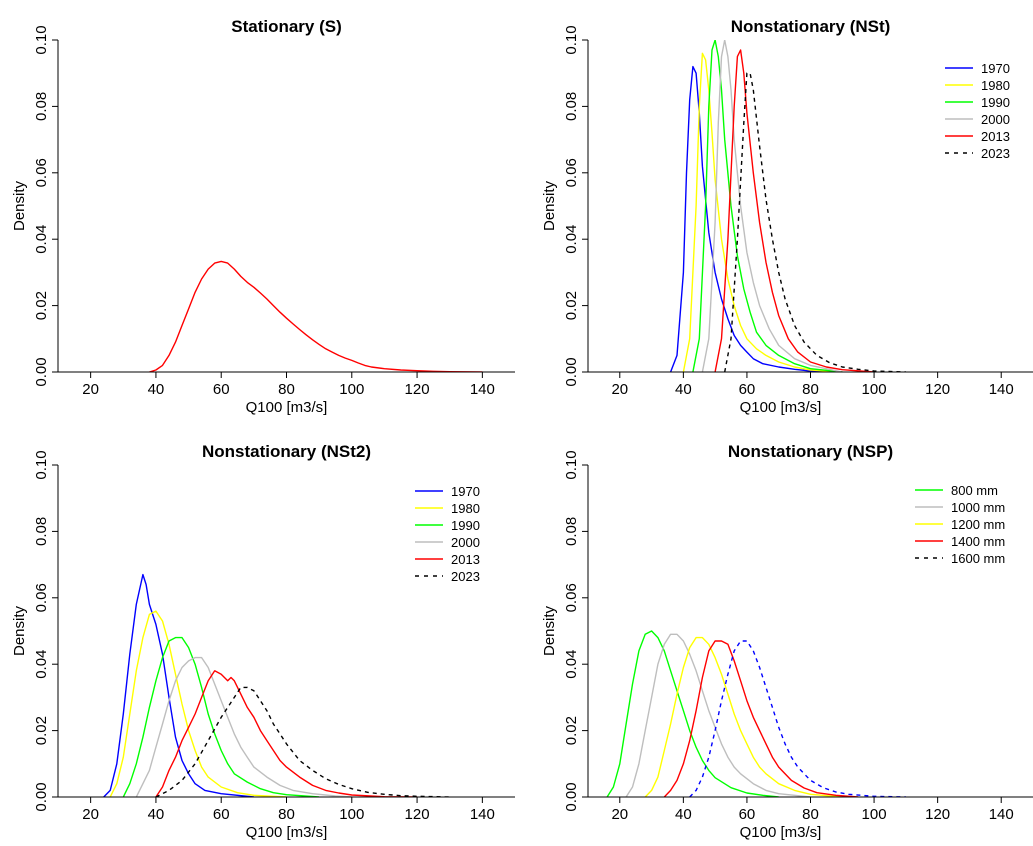 The image size is (1033, 846). I want to click on legend-label: 1200 mm, so click(978, 524).